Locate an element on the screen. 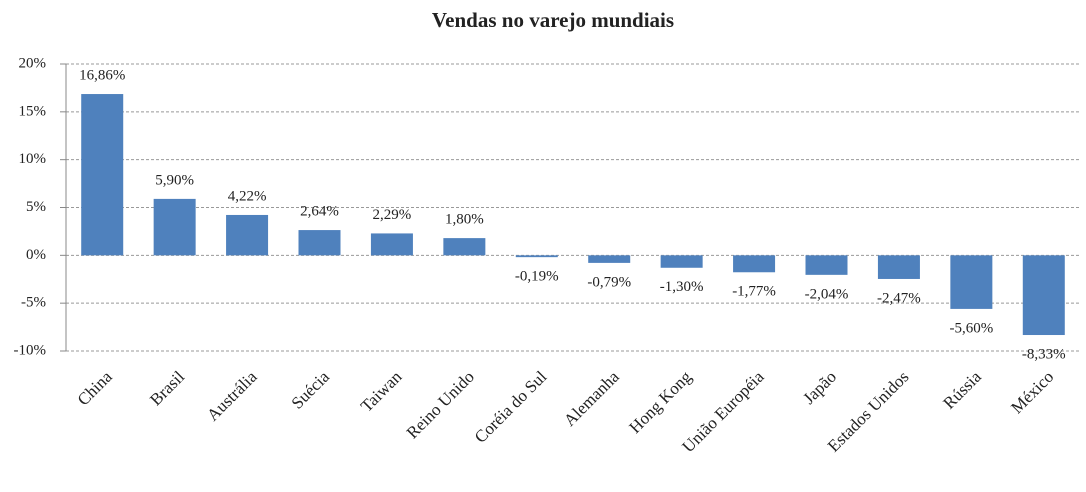  x-tick-label: Reino Unido is located at coordinates (440, 404).